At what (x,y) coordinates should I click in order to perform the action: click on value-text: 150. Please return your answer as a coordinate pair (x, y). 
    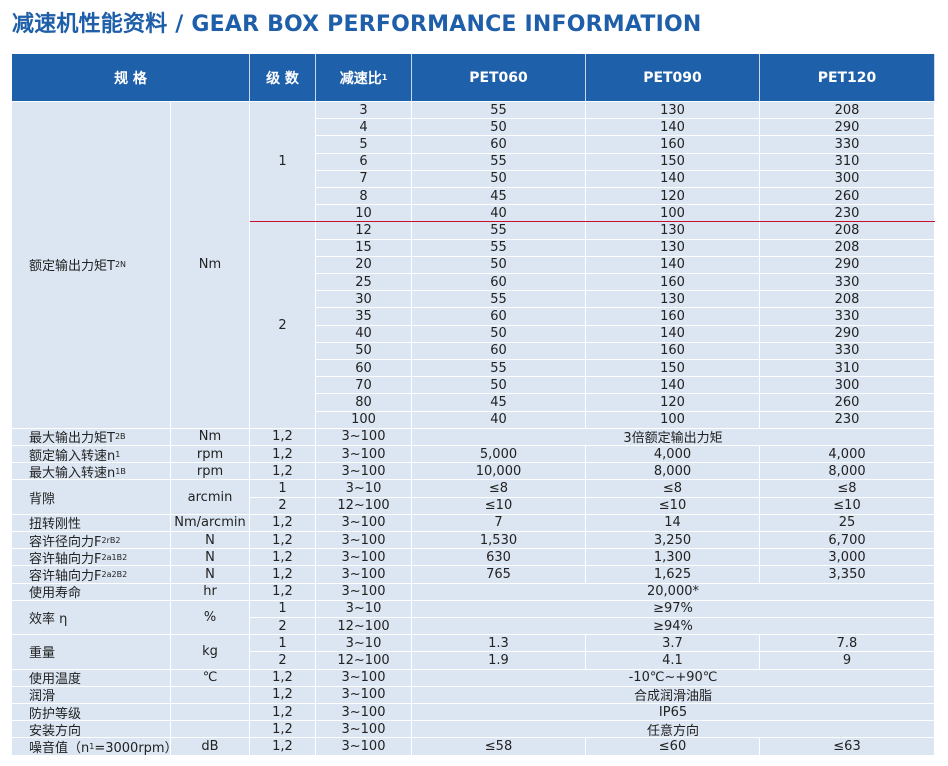
    Looking at the image, I should click on (672, 162).